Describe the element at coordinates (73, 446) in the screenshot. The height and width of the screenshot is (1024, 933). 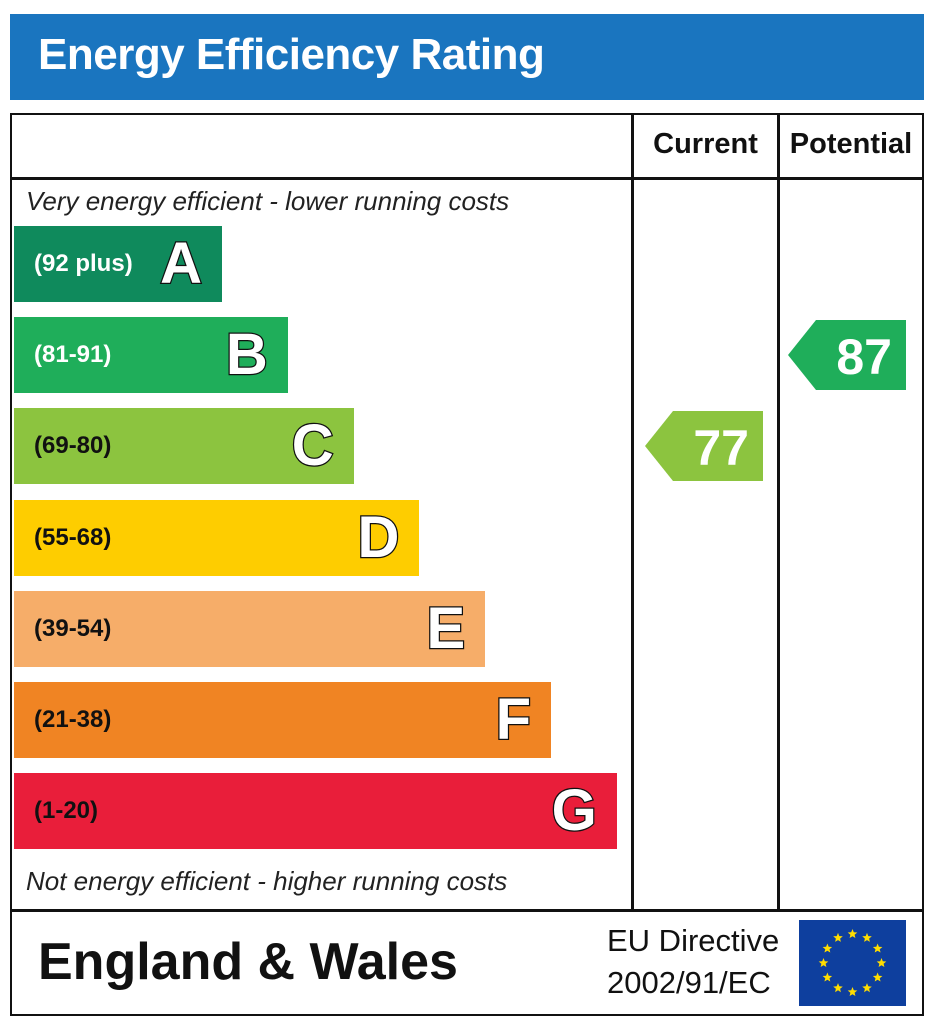
I see `band-range: (69-80)` at that location.